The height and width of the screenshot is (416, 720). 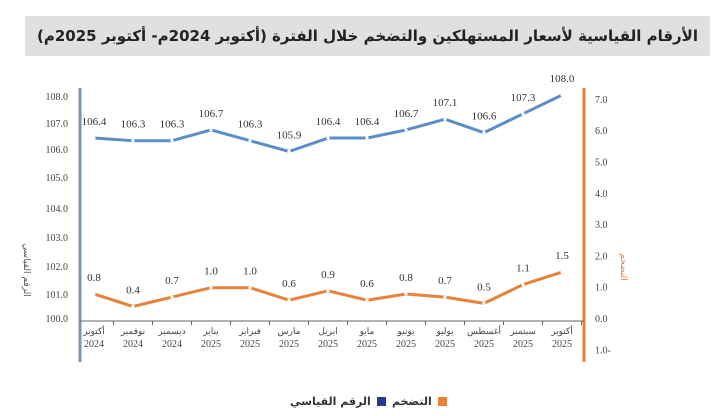 I want to click on x-tick-month: مايو, so click(x=367, y=331).